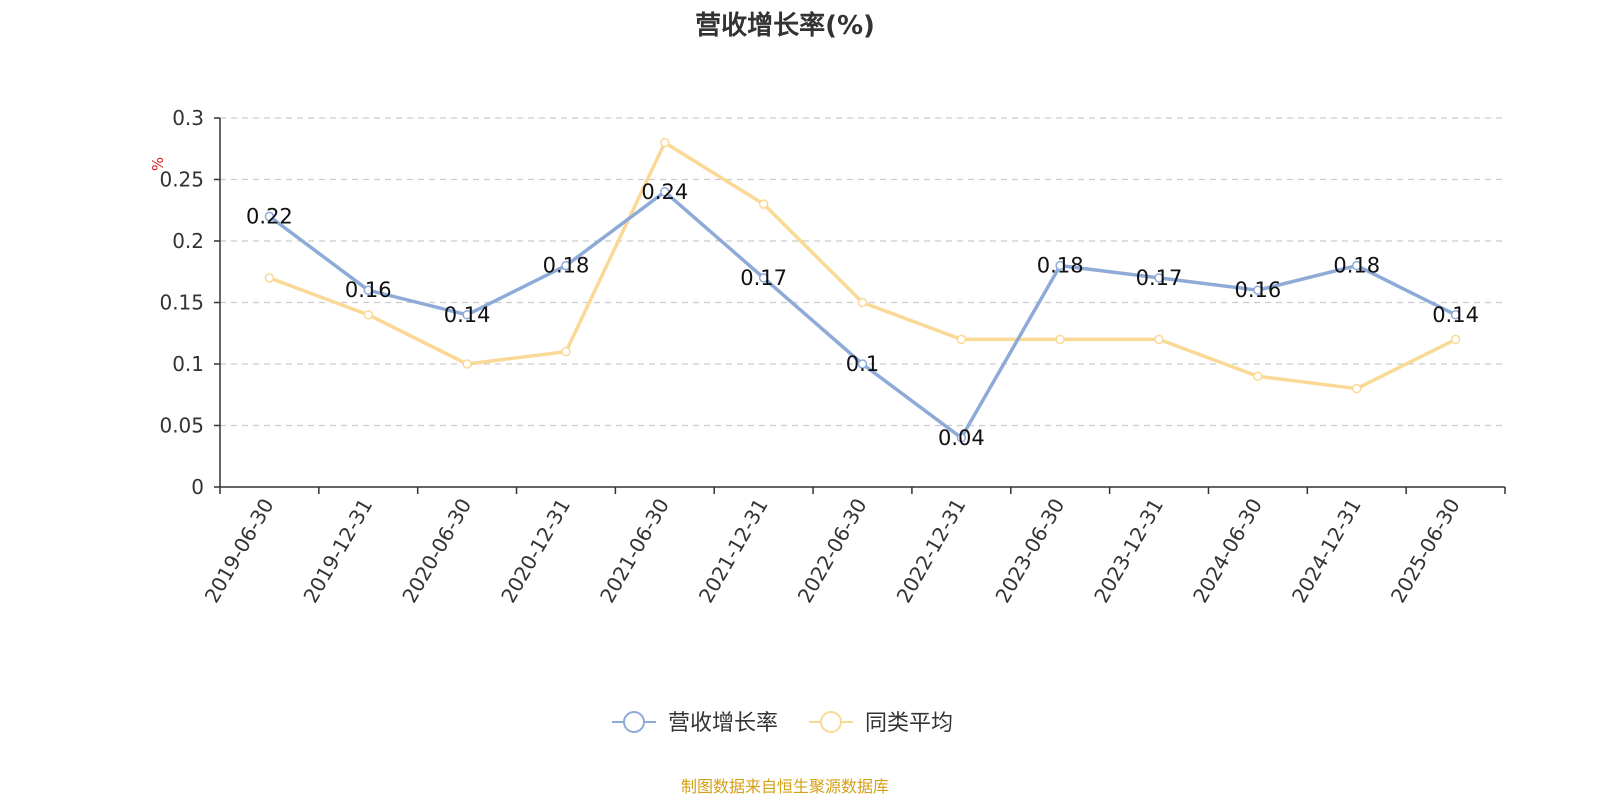 The image size is (1600, 804). I want to click on legend-item: 同类平均, so click(881, 723).